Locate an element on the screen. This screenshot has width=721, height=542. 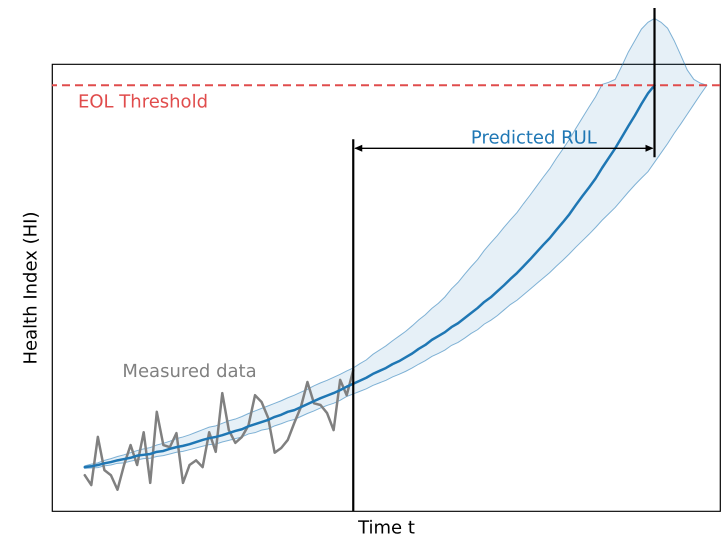
x-axis-title: Time t is located at coordinates (386, 528).